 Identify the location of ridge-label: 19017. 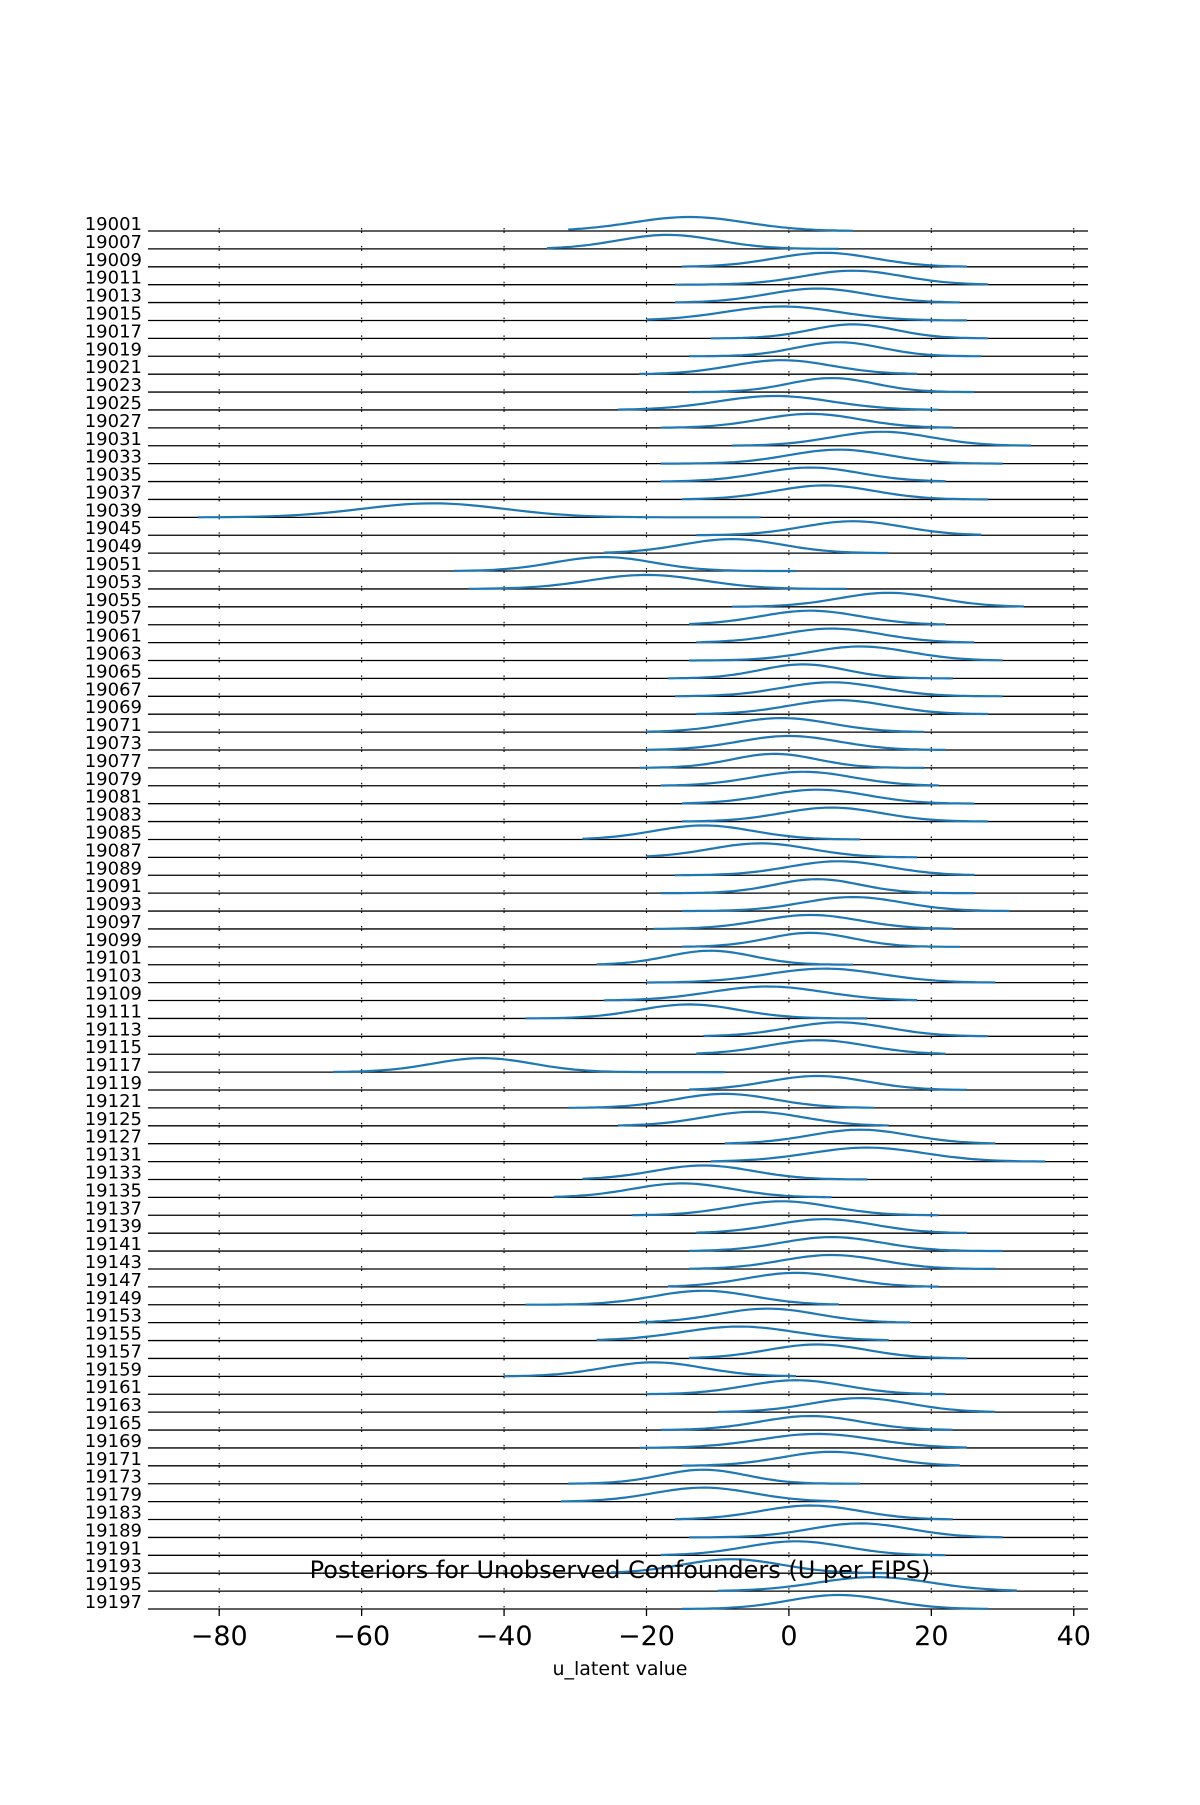
(113, 331).